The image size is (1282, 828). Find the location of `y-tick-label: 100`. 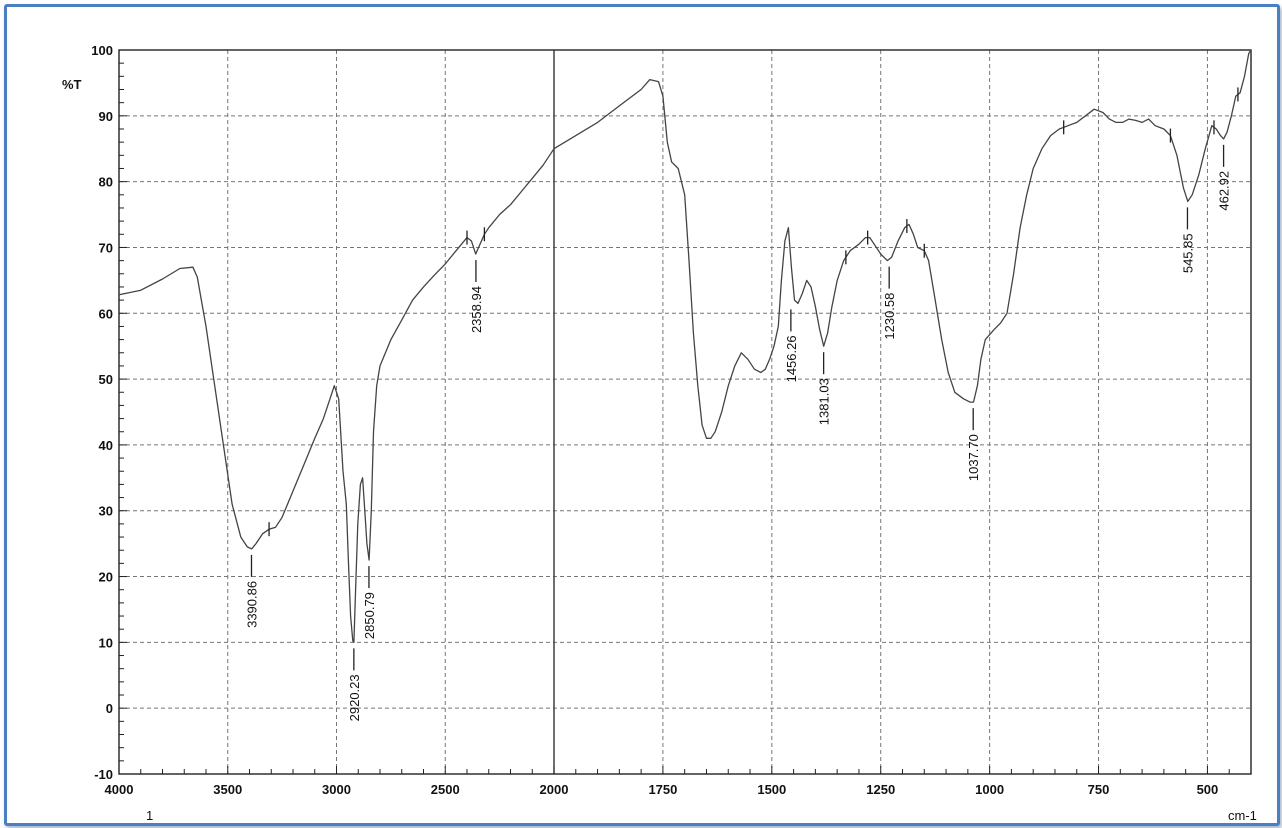

y-tick-label: 100 is located at coordinates (102, 50).